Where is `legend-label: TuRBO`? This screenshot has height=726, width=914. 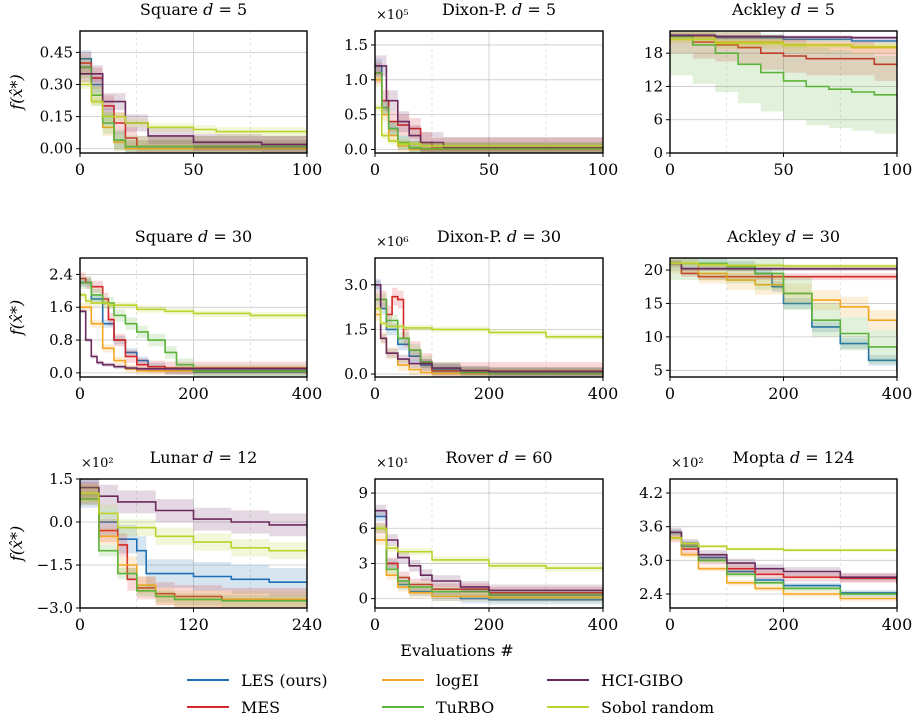 legend-label: TuRBO is located at coordinates (465, 707).